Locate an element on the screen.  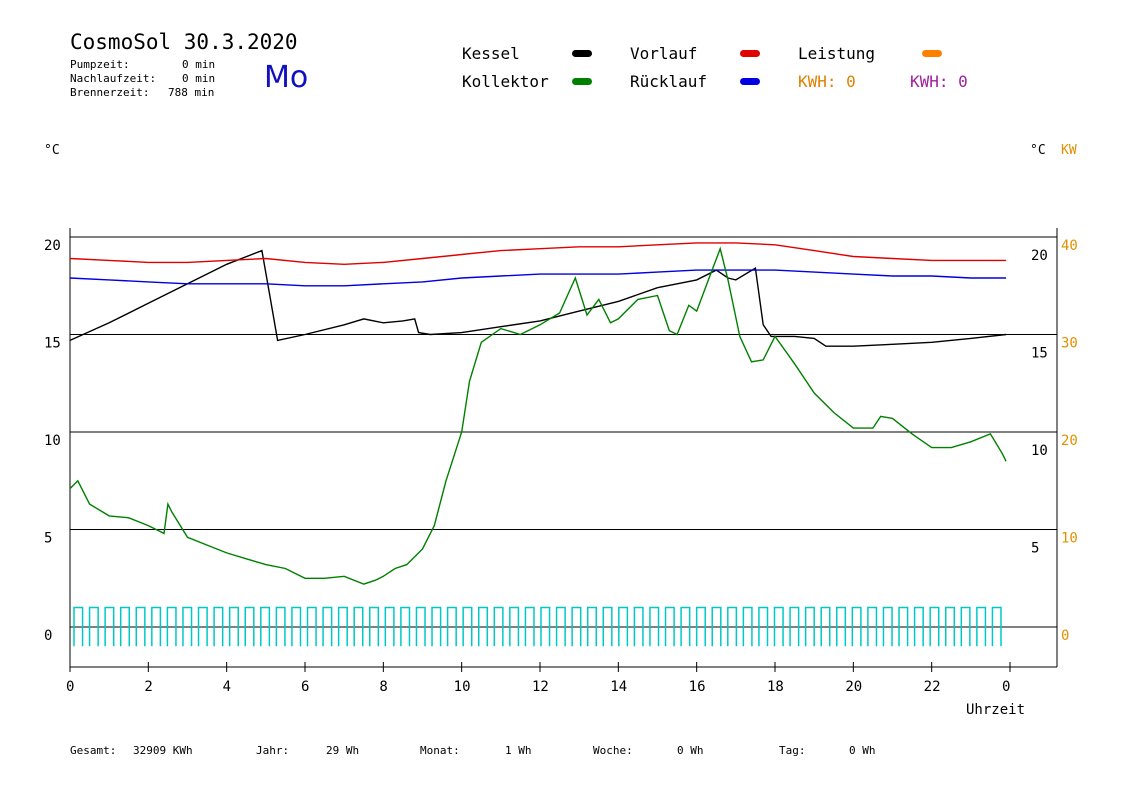
pump-pulses is located at coordinates (537, 626).